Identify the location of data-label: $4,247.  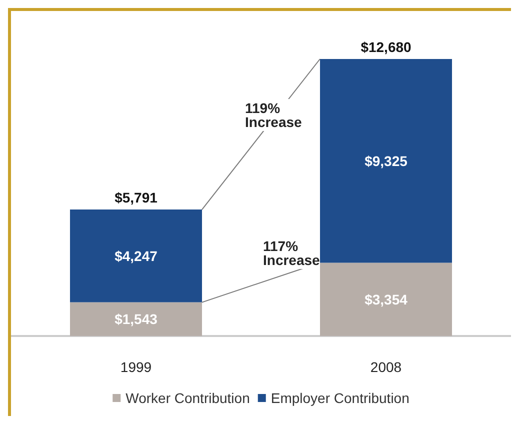
(136, 256).